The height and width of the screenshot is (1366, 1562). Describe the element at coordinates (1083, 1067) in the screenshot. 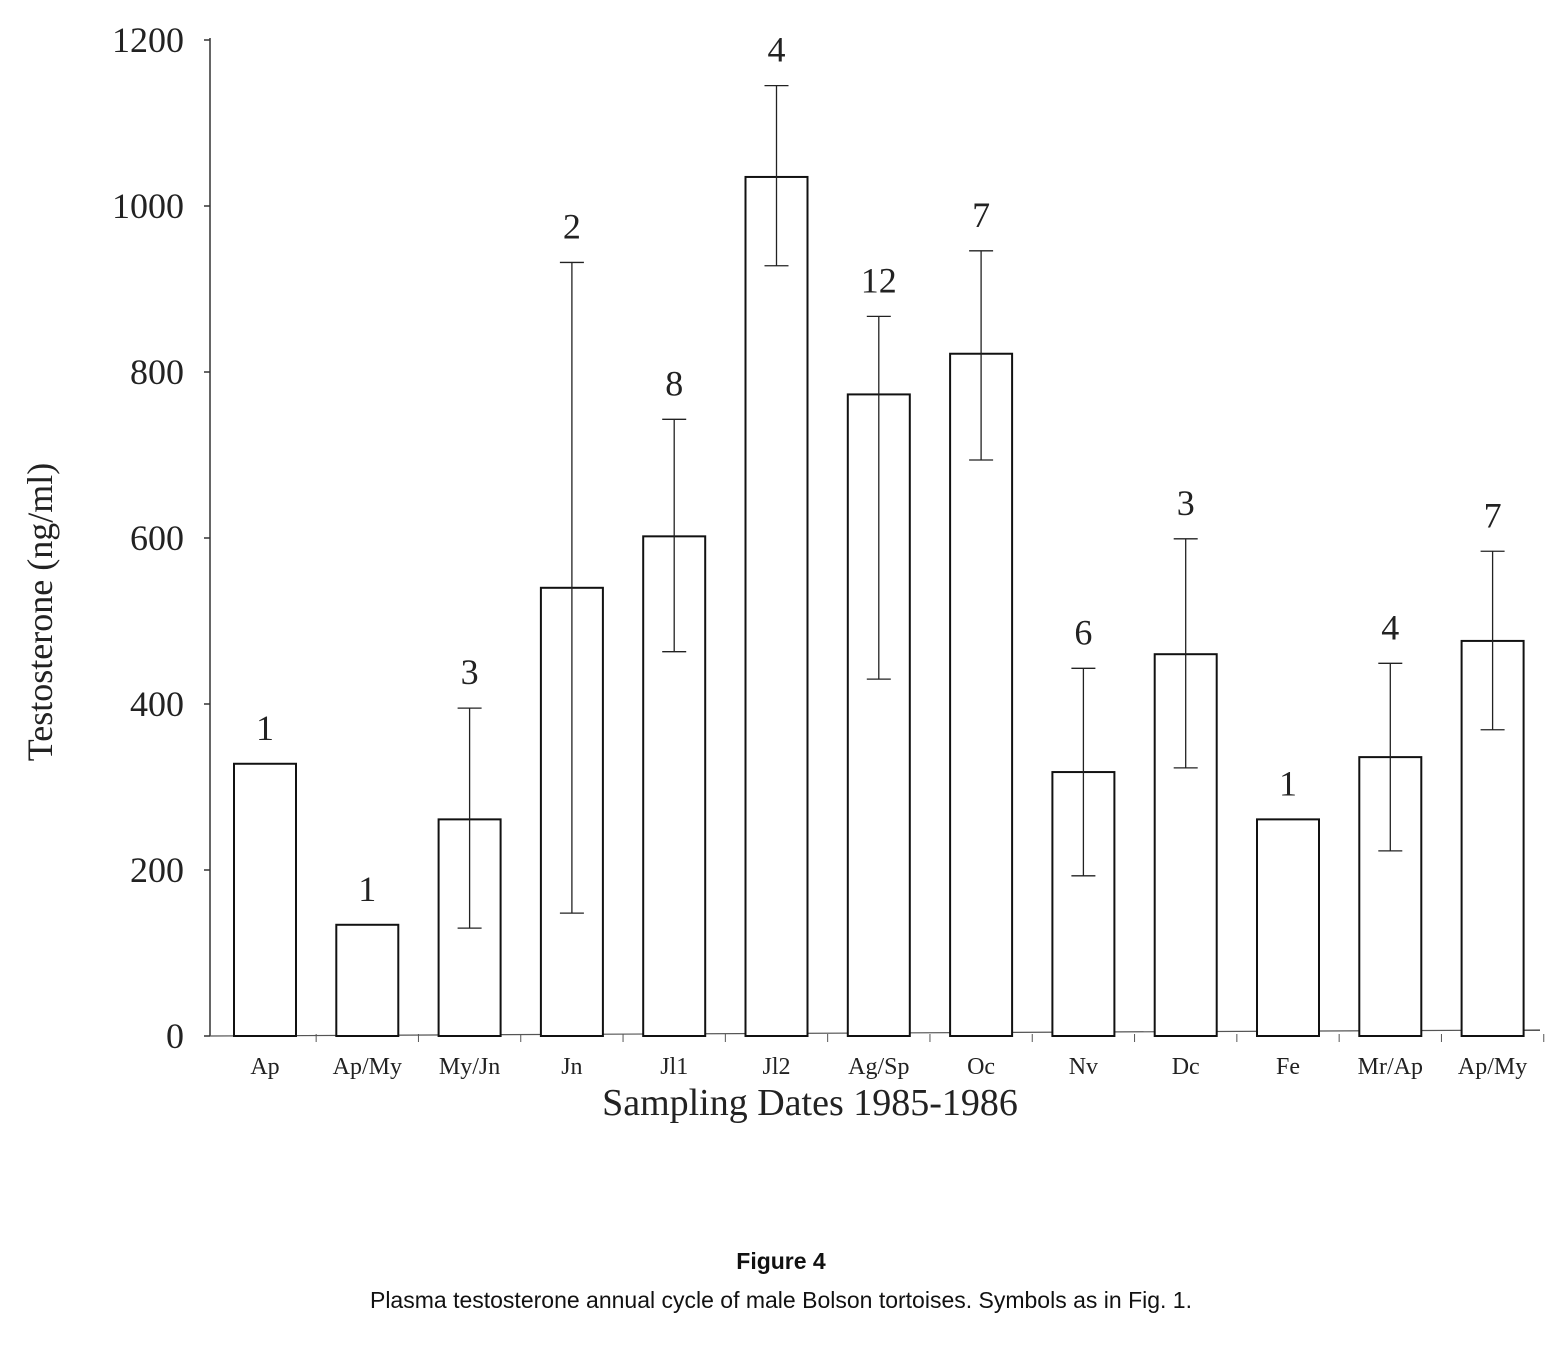

I see `x-tick-label: Nv` at that location.